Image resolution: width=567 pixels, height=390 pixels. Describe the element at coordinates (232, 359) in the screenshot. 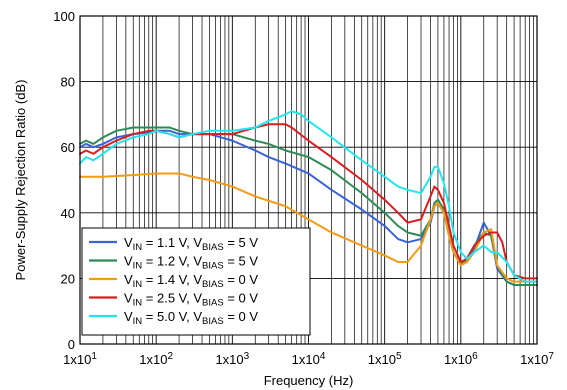

I see `x-tick-label: 1x103` at that location.